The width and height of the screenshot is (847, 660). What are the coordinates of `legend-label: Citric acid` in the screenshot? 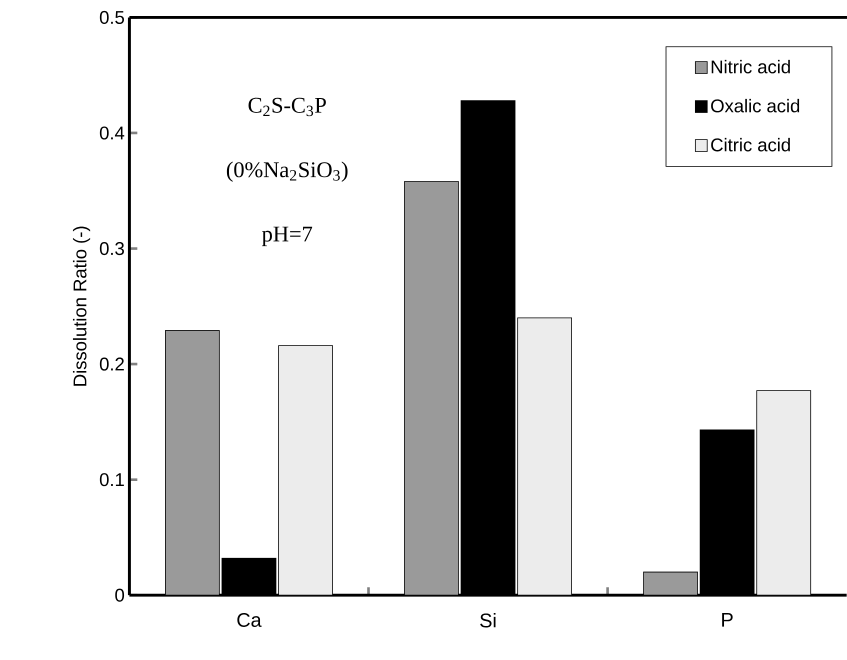 It's located at (750, 145).